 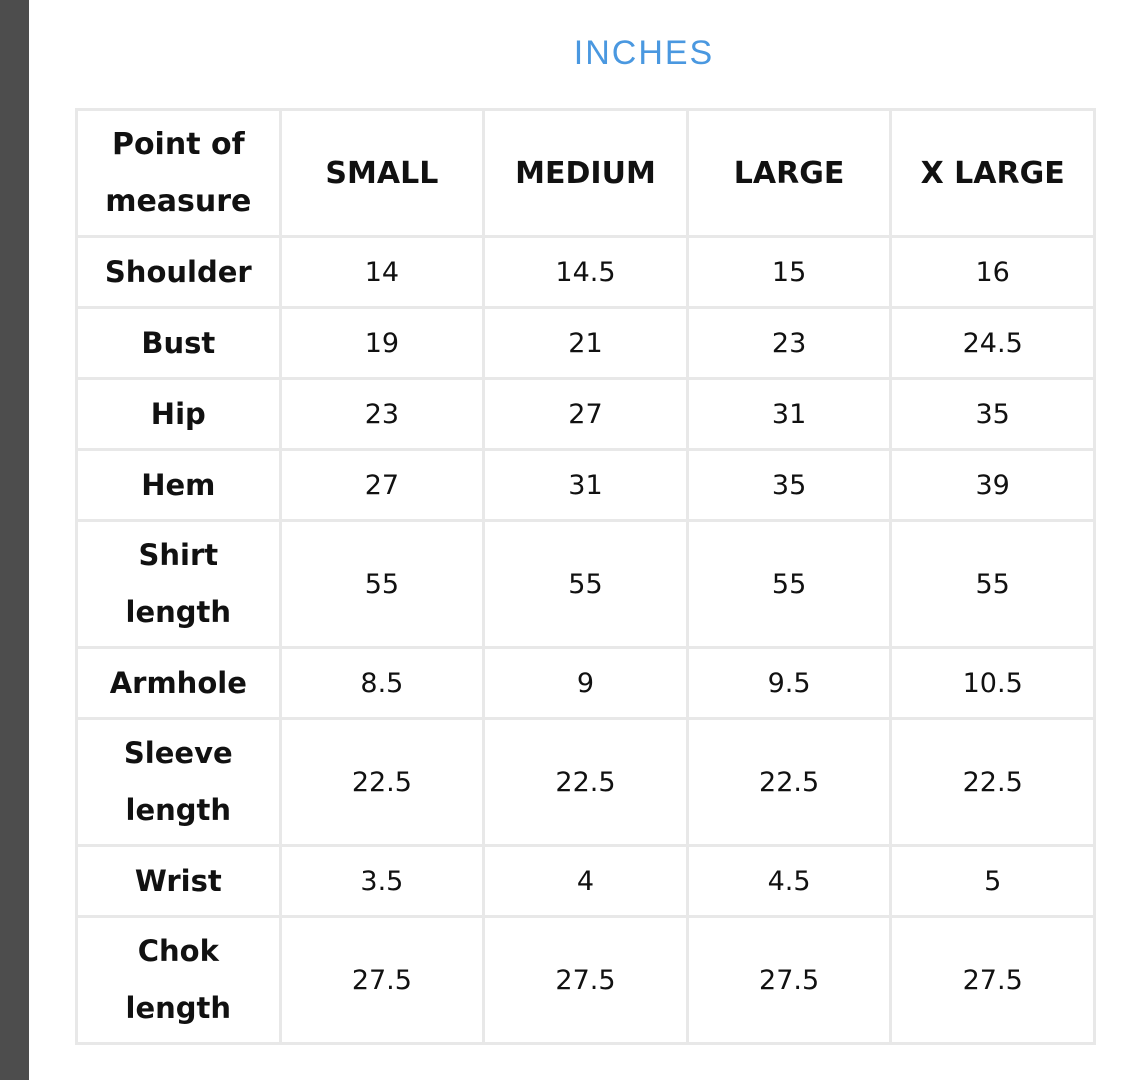 I want to click on table-row: Chok length 27.5 27.5 27.5 27.5, so click(x=585, y=980).